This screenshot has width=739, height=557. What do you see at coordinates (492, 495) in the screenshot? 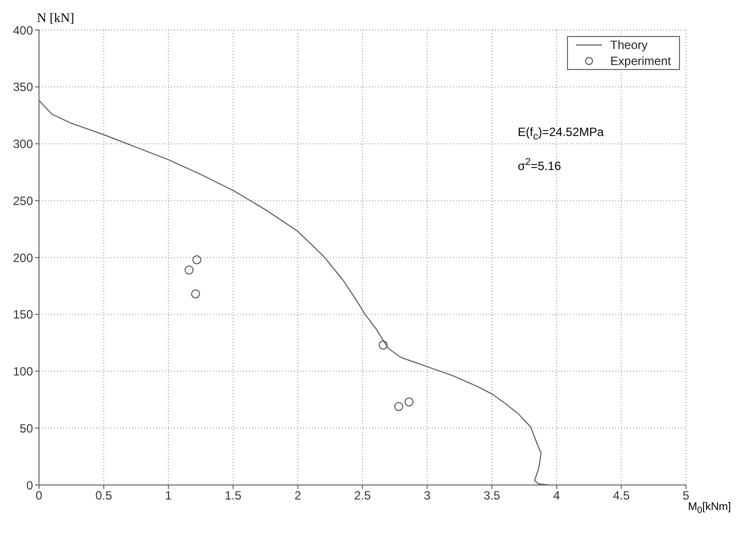
I see `x-tick-label: 3.5` at bounding box center [492, 495].